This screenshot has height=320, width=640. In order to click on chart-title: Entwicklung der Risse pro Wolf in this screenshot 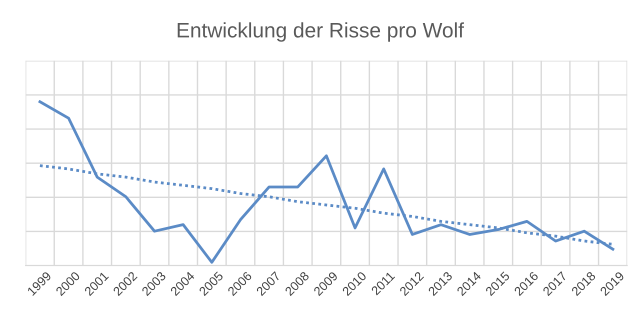, I will do `click(321, 32)`.